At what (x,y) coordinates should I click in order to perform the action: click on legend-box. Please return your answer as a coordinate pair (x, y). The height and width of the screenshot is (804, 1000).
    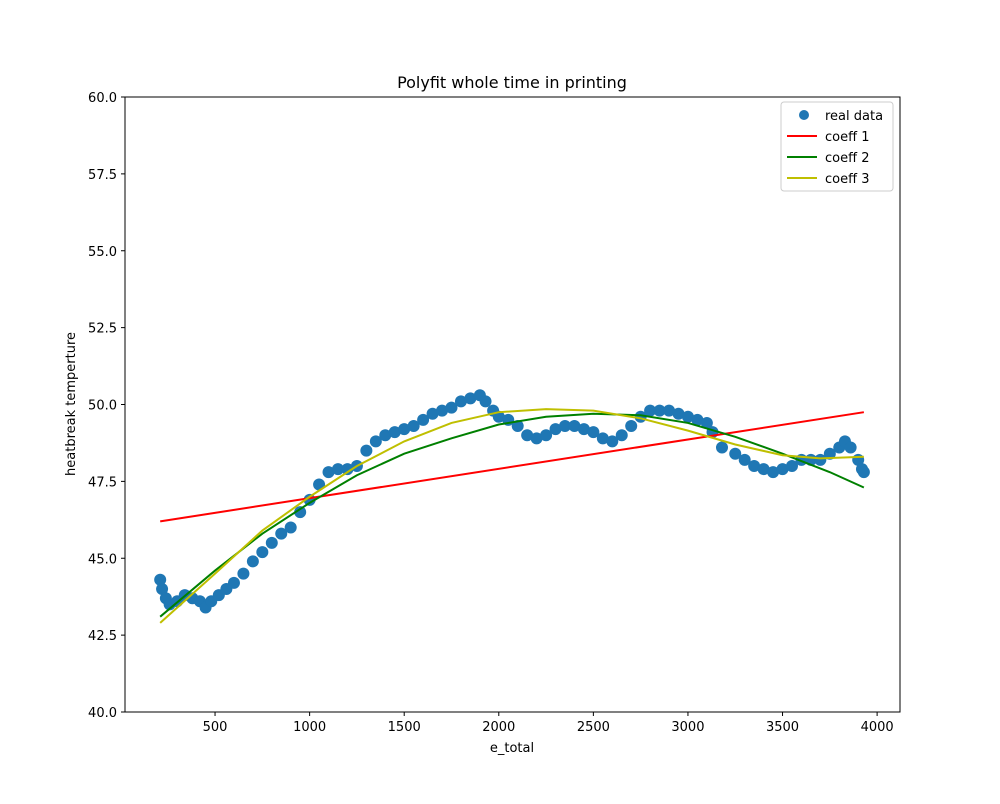
    Looking at the image, I should click on (837, 146).